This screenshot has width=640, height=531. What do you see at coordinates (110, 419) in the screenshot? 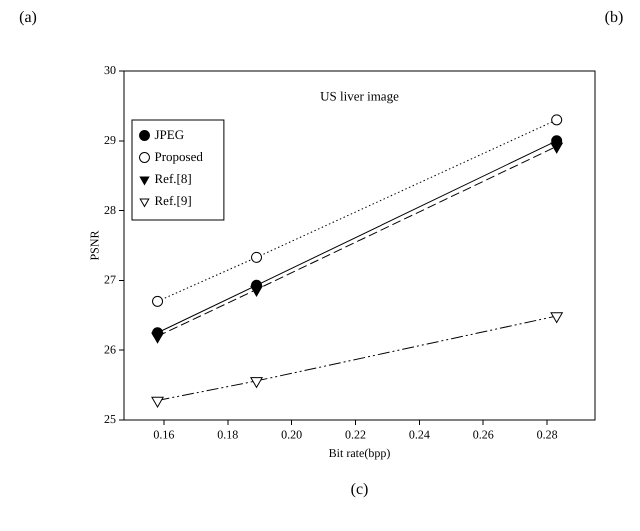
I see `y-tick-label: 25` at bounding box center [110, 419].